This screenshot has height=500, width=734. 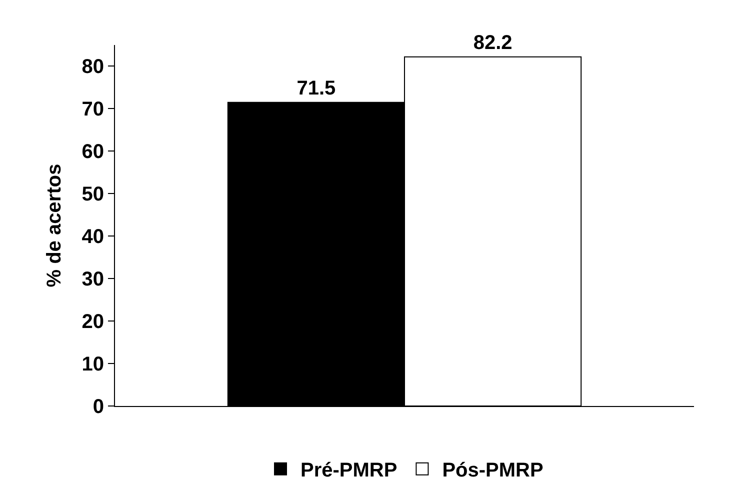 What do you see at coordinates (54, 226) in the screenshot?
I see `y-axis-title: % de acertos` at bounding box center [54, 226].